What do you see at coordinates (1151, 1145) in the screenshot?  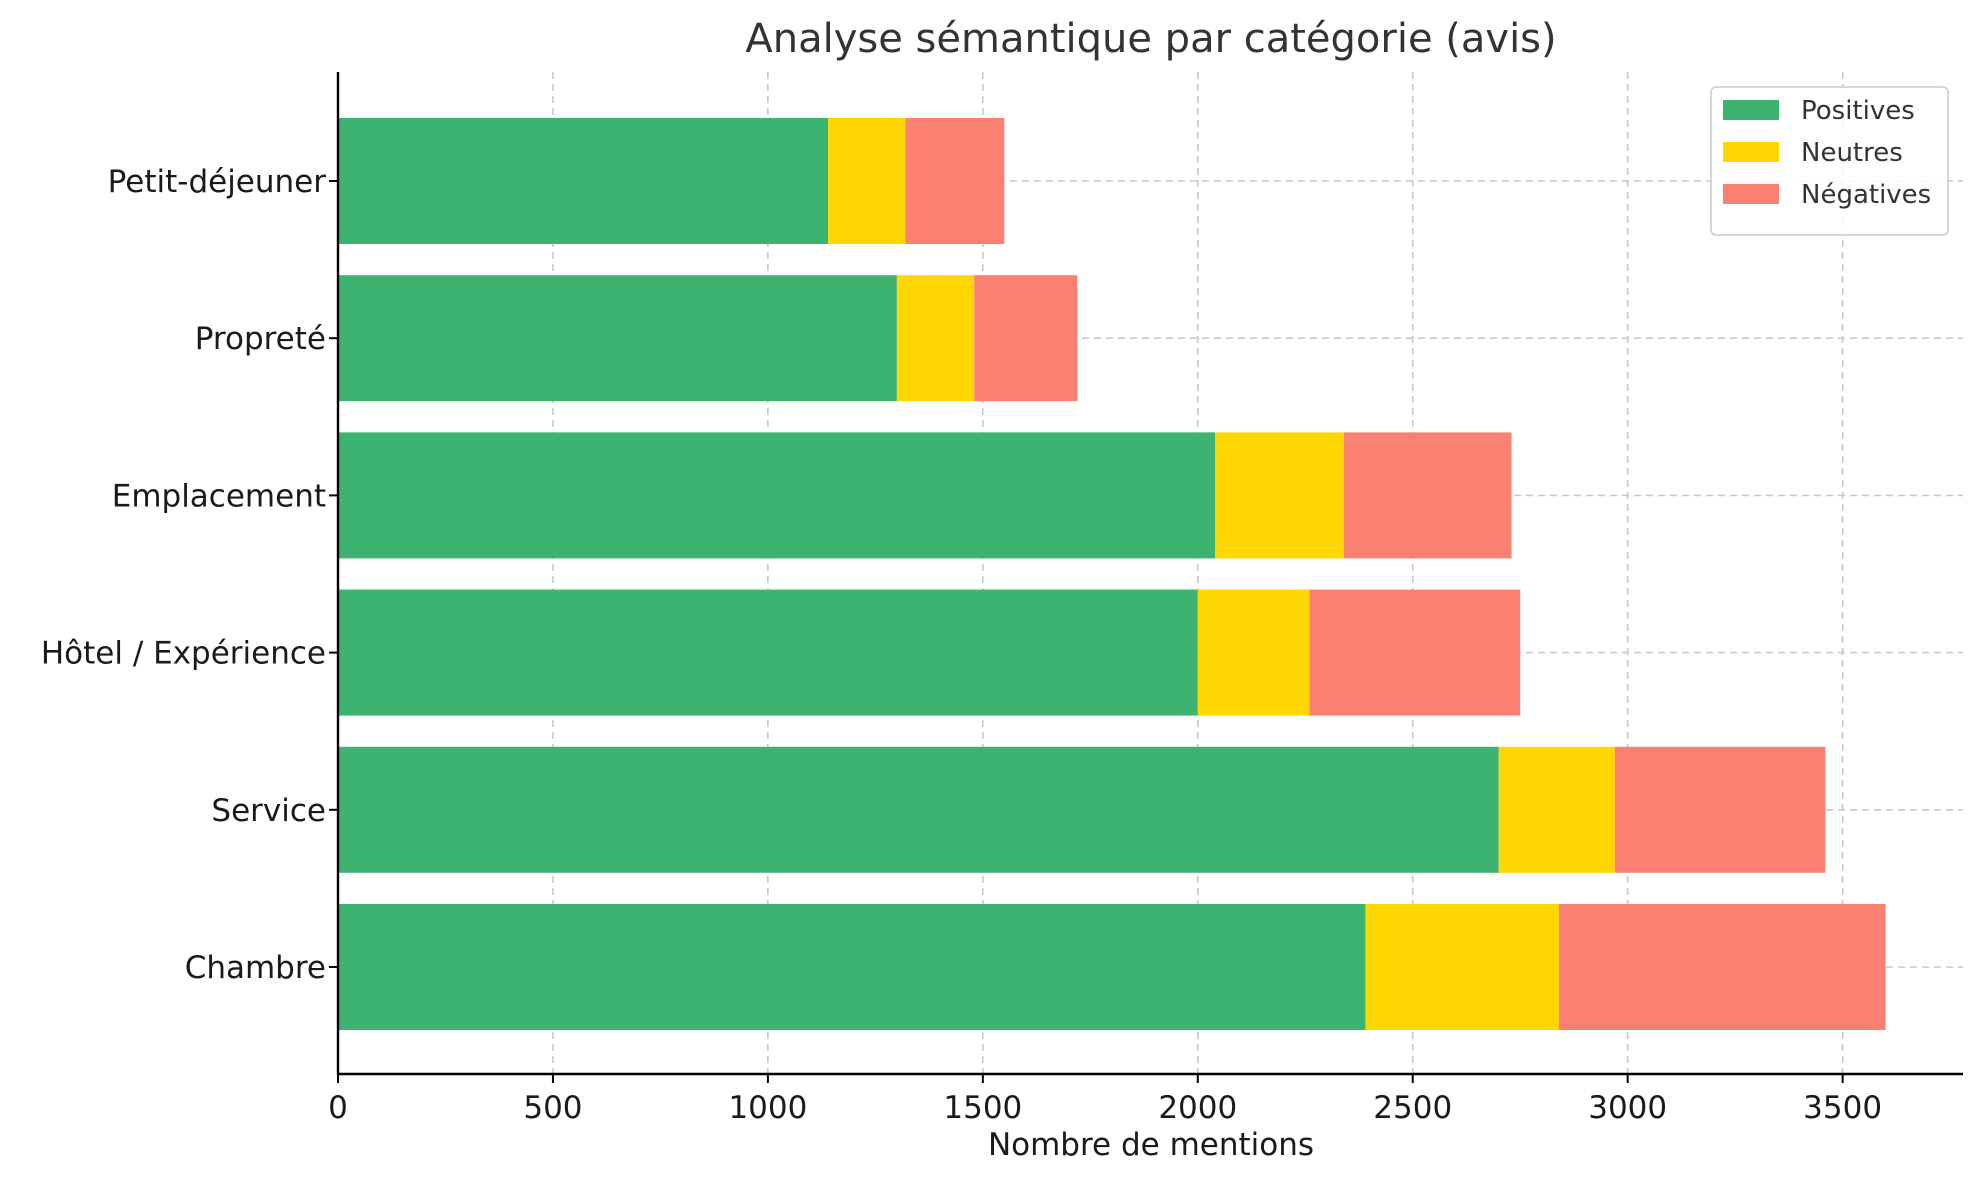 I see `x-axis-label: Nombre de mentions` at bounding box center [1151, 1145].